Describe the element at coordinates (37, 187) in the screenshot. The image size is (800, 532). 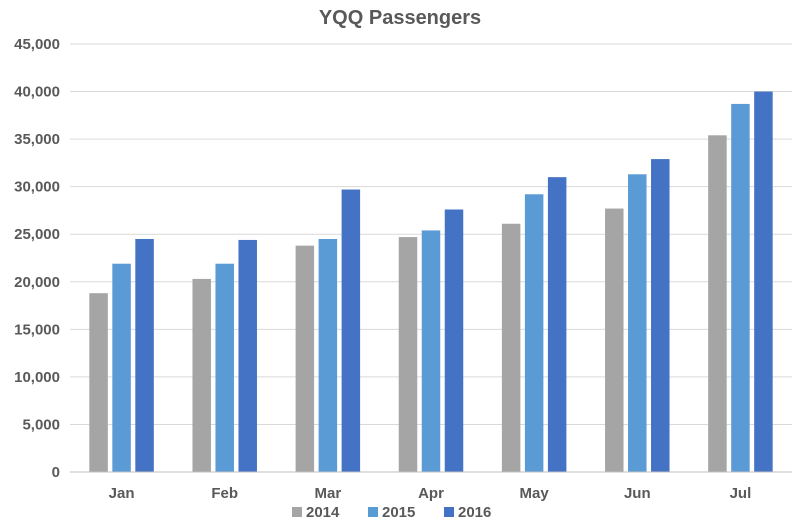
I see `y-tick-label: 30,000` at that location.